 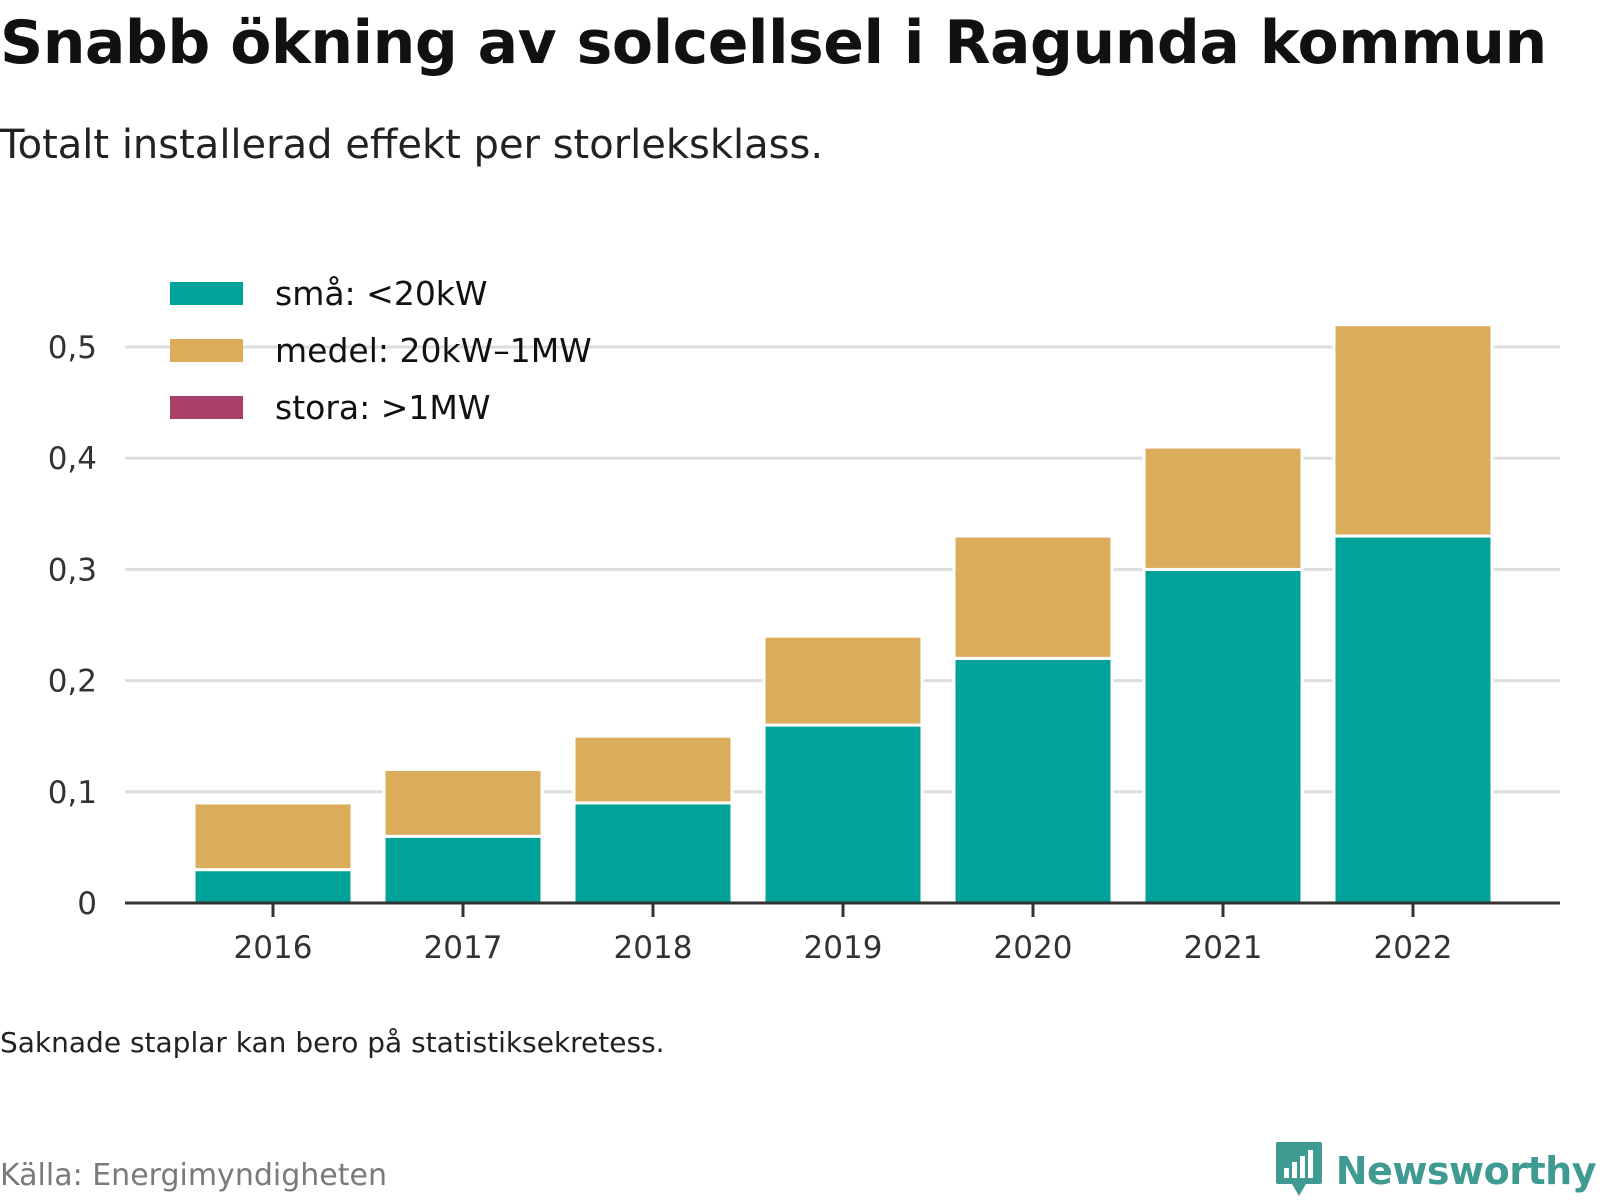 I want to click on bar-chart-speech-bubble-icon, so click(x=1299, y=1171).